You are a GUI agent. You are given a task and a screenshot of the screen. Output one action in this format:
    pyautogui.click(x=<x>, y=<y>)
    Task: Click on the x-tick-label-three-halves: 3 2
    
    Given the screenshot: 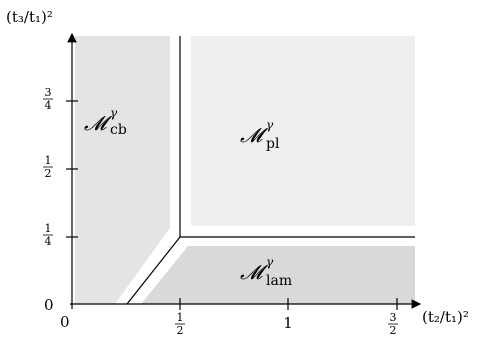 What is the action you would take?
    pyautogui.click(x=393, y=324)
    